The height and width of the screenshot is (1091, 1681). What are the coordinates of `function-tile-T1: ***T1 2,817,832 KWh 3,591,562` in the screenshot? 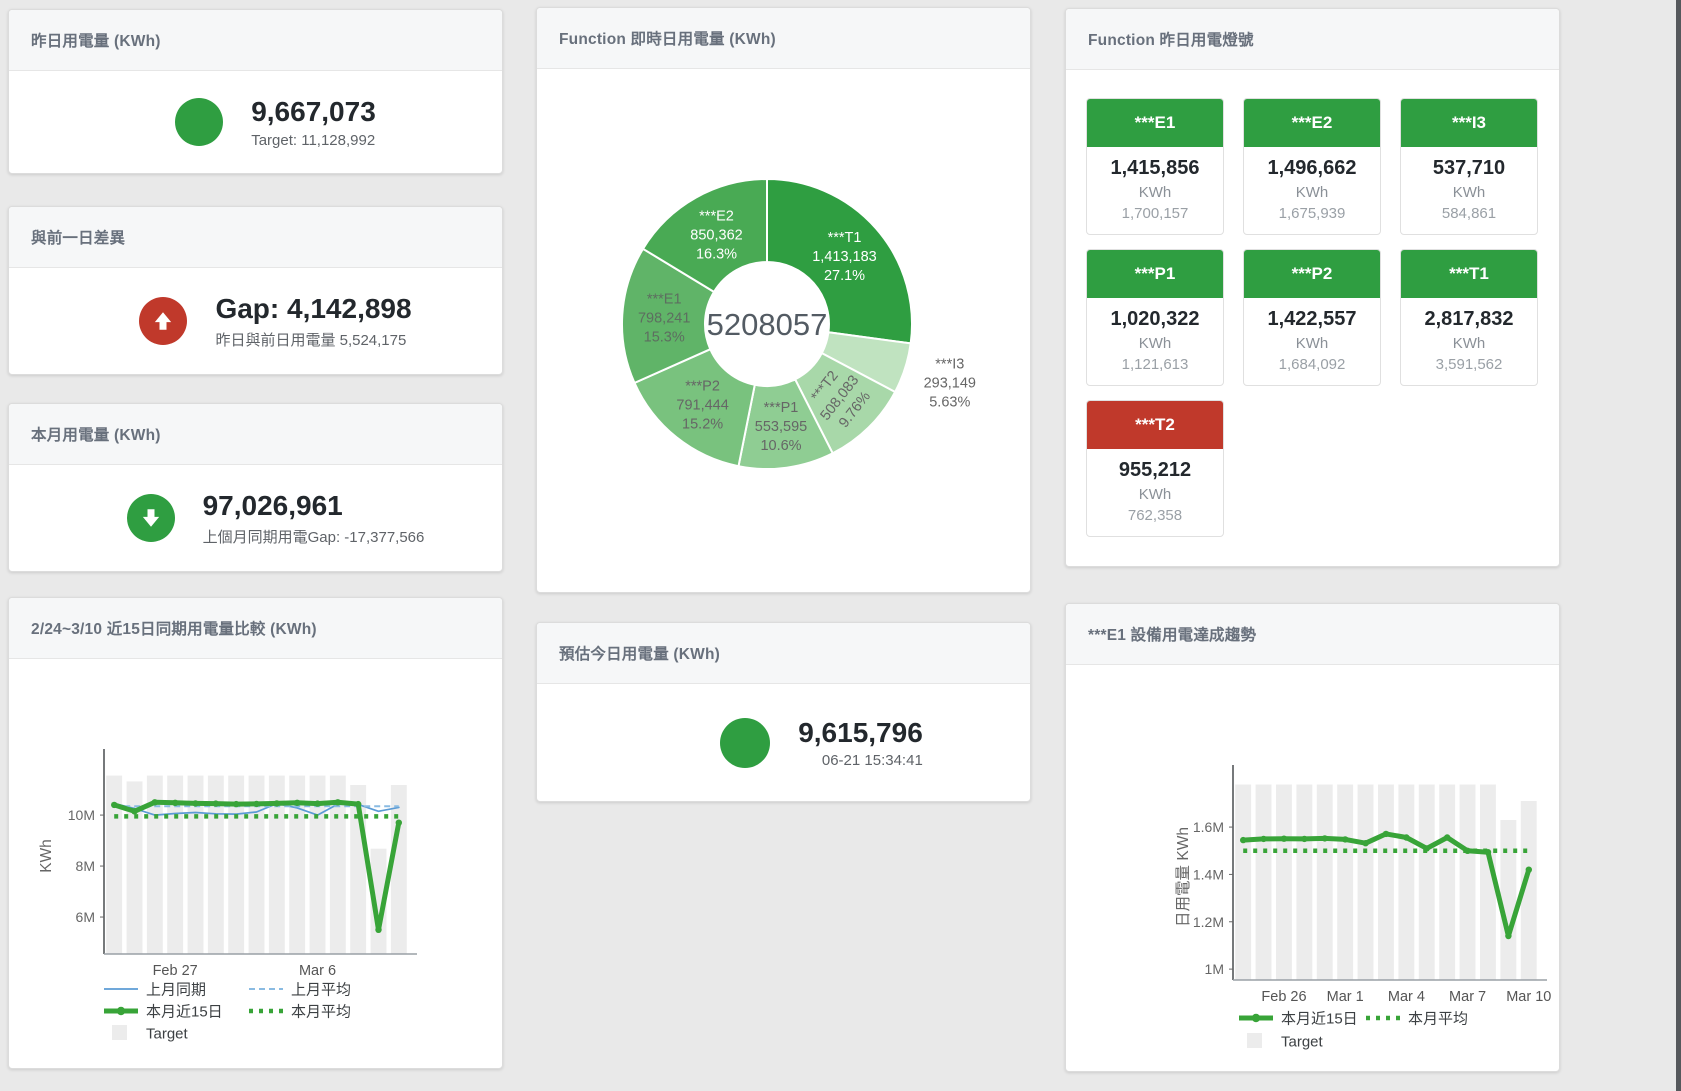 It's located at (1469, 317).